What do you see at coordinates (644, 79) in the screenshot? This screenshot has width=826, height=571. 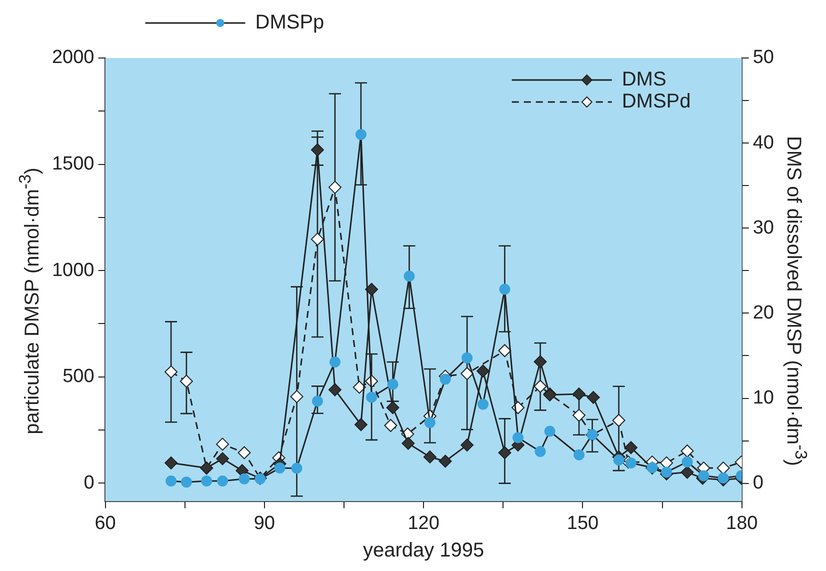 I see `legend-label: DMS` at bounding box center [644, 79].